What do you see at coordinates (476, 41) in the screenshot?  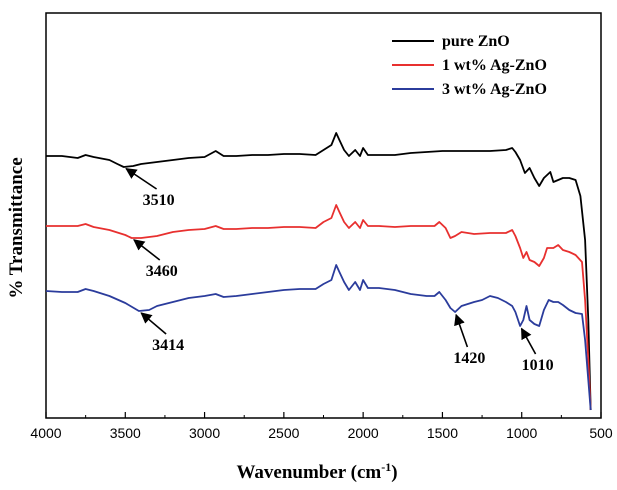 I see `legend-label-1: pure ZnO` at bounding box center [476, 41].